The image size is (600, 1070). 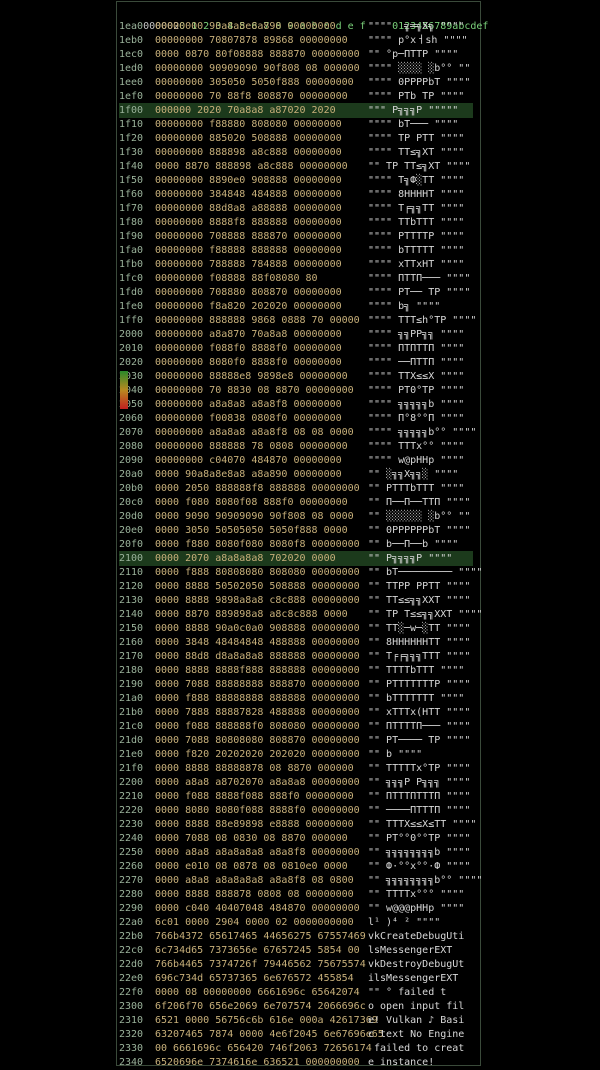 What do you see at coordinates (419, 810) in the screenshot?
I see `row-ascii: "" ────ΠΤΤΤΠ """"` at bounding box center [419, 810].